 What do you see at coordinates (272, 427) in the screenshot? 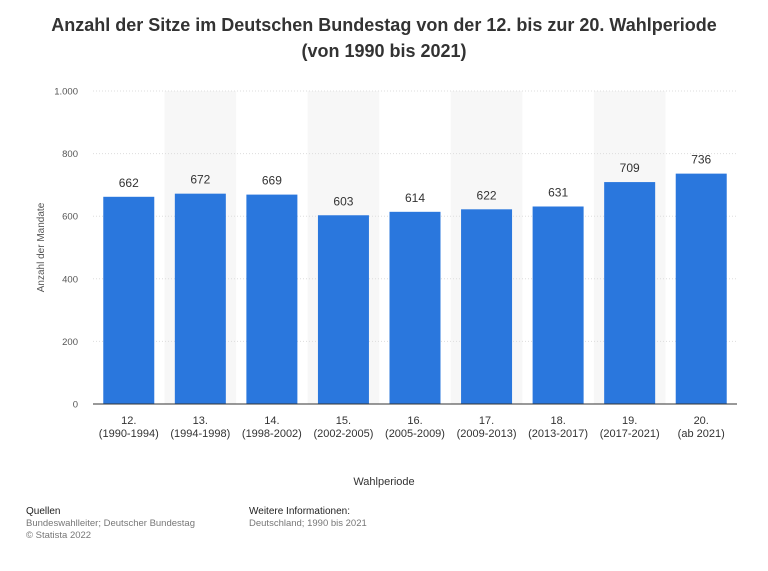
I see `x-tick-label: 14. (1998-2002)` at bounding box center [272, 427].